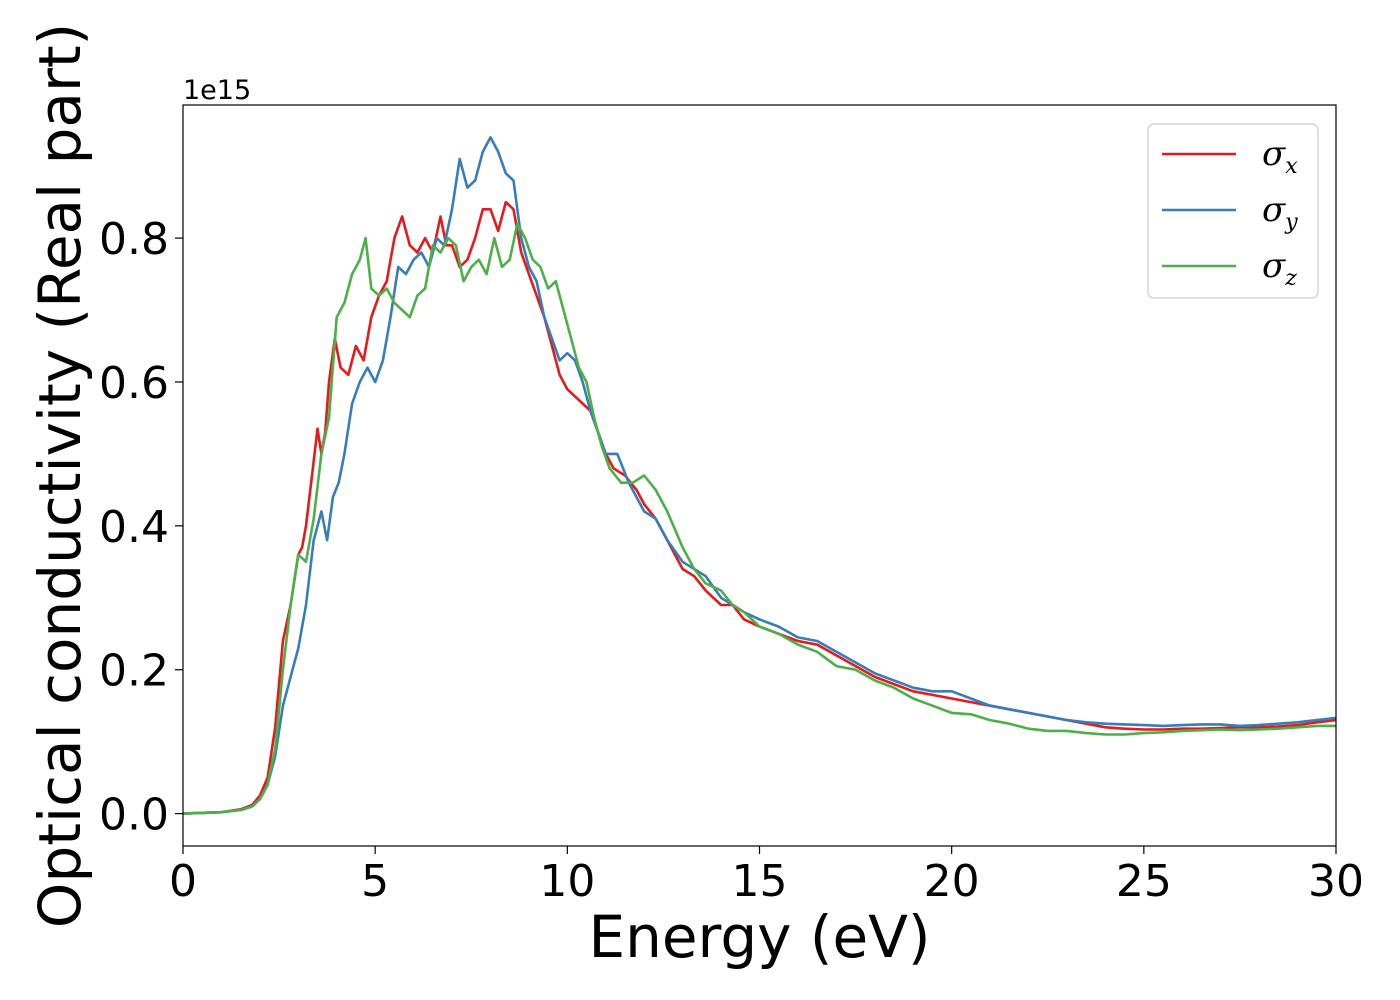 The height and width of the screenshot is (1000, 1400). I want to click on x-tick-label: 20, so click(952, 881).